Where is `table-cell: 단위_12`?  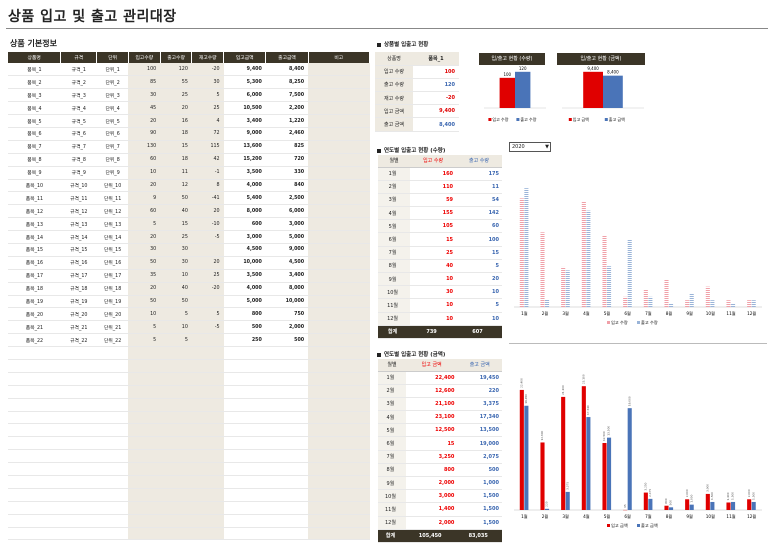
table-cell: 단위_12 is located at coordinates (113, 211).